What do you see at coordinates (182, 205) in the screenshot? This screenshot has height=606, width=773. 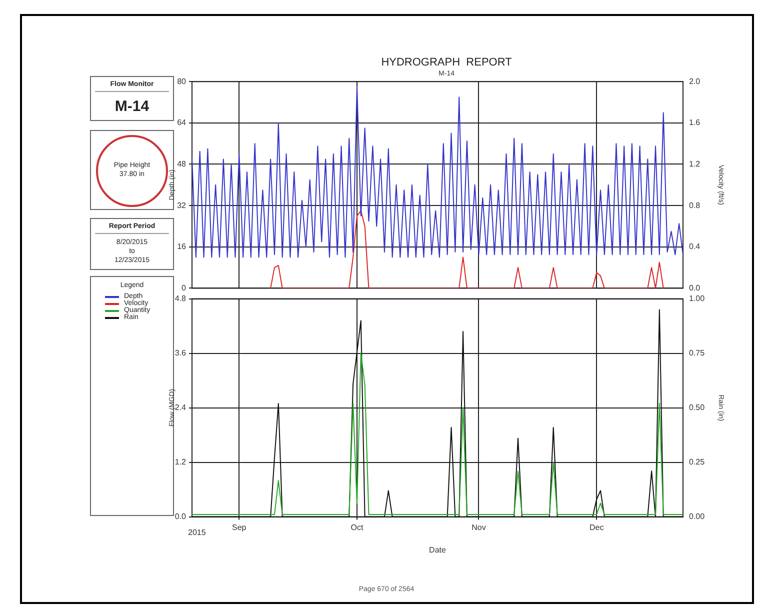 I see `y-tick-label: 32` at bounding box center [182, 205].